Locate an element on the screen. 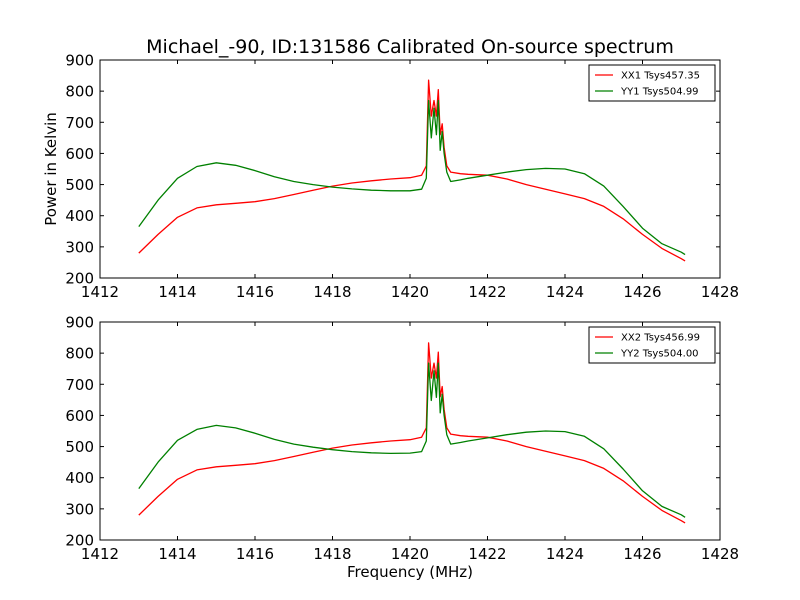  legend-entry-label: XX1 Tsys457.35 is located at coordinates (660, 76).